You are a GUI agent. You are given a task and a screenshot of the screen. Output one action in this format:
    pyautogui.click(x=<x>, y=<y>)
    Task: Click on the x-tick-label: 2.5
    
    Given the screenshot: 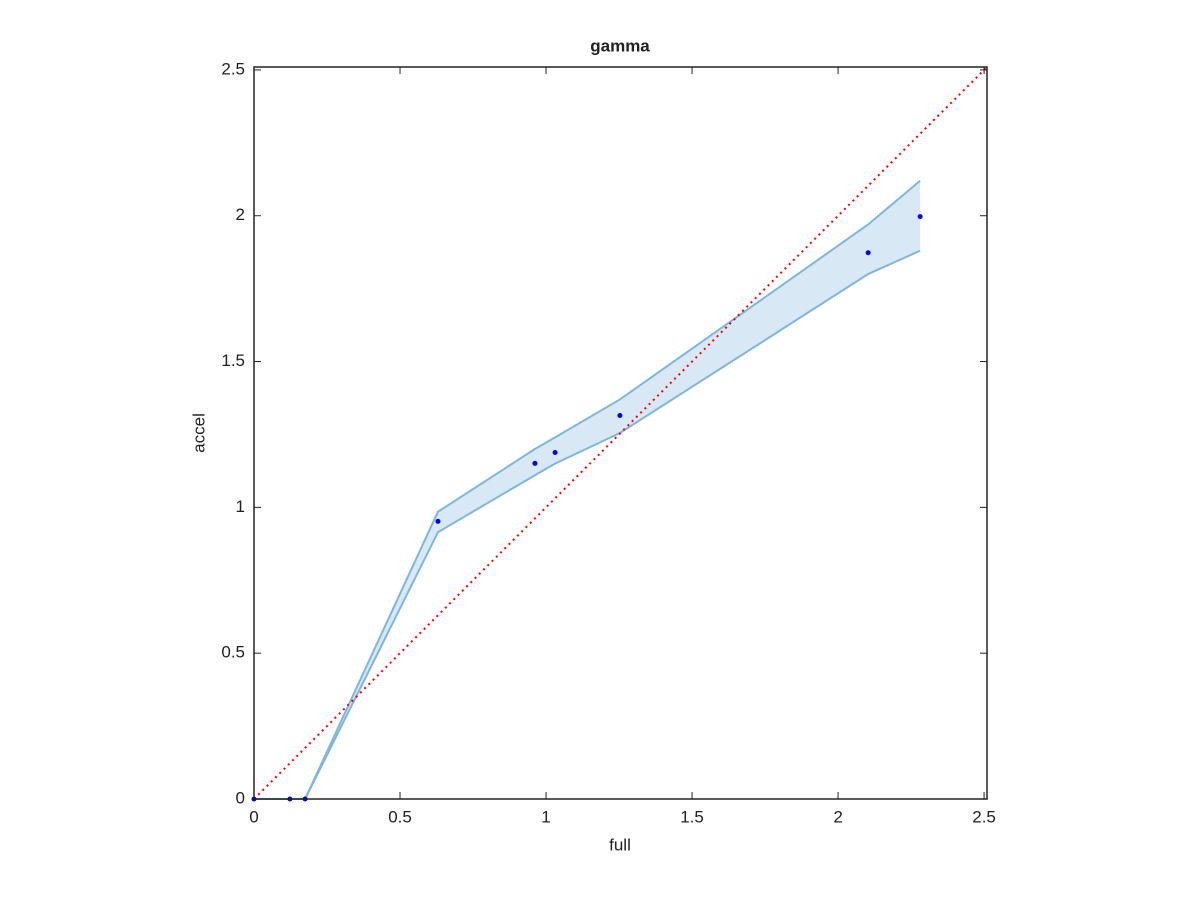 What is the action you would take?
    pyautogui.click(x=984, y=816)
    